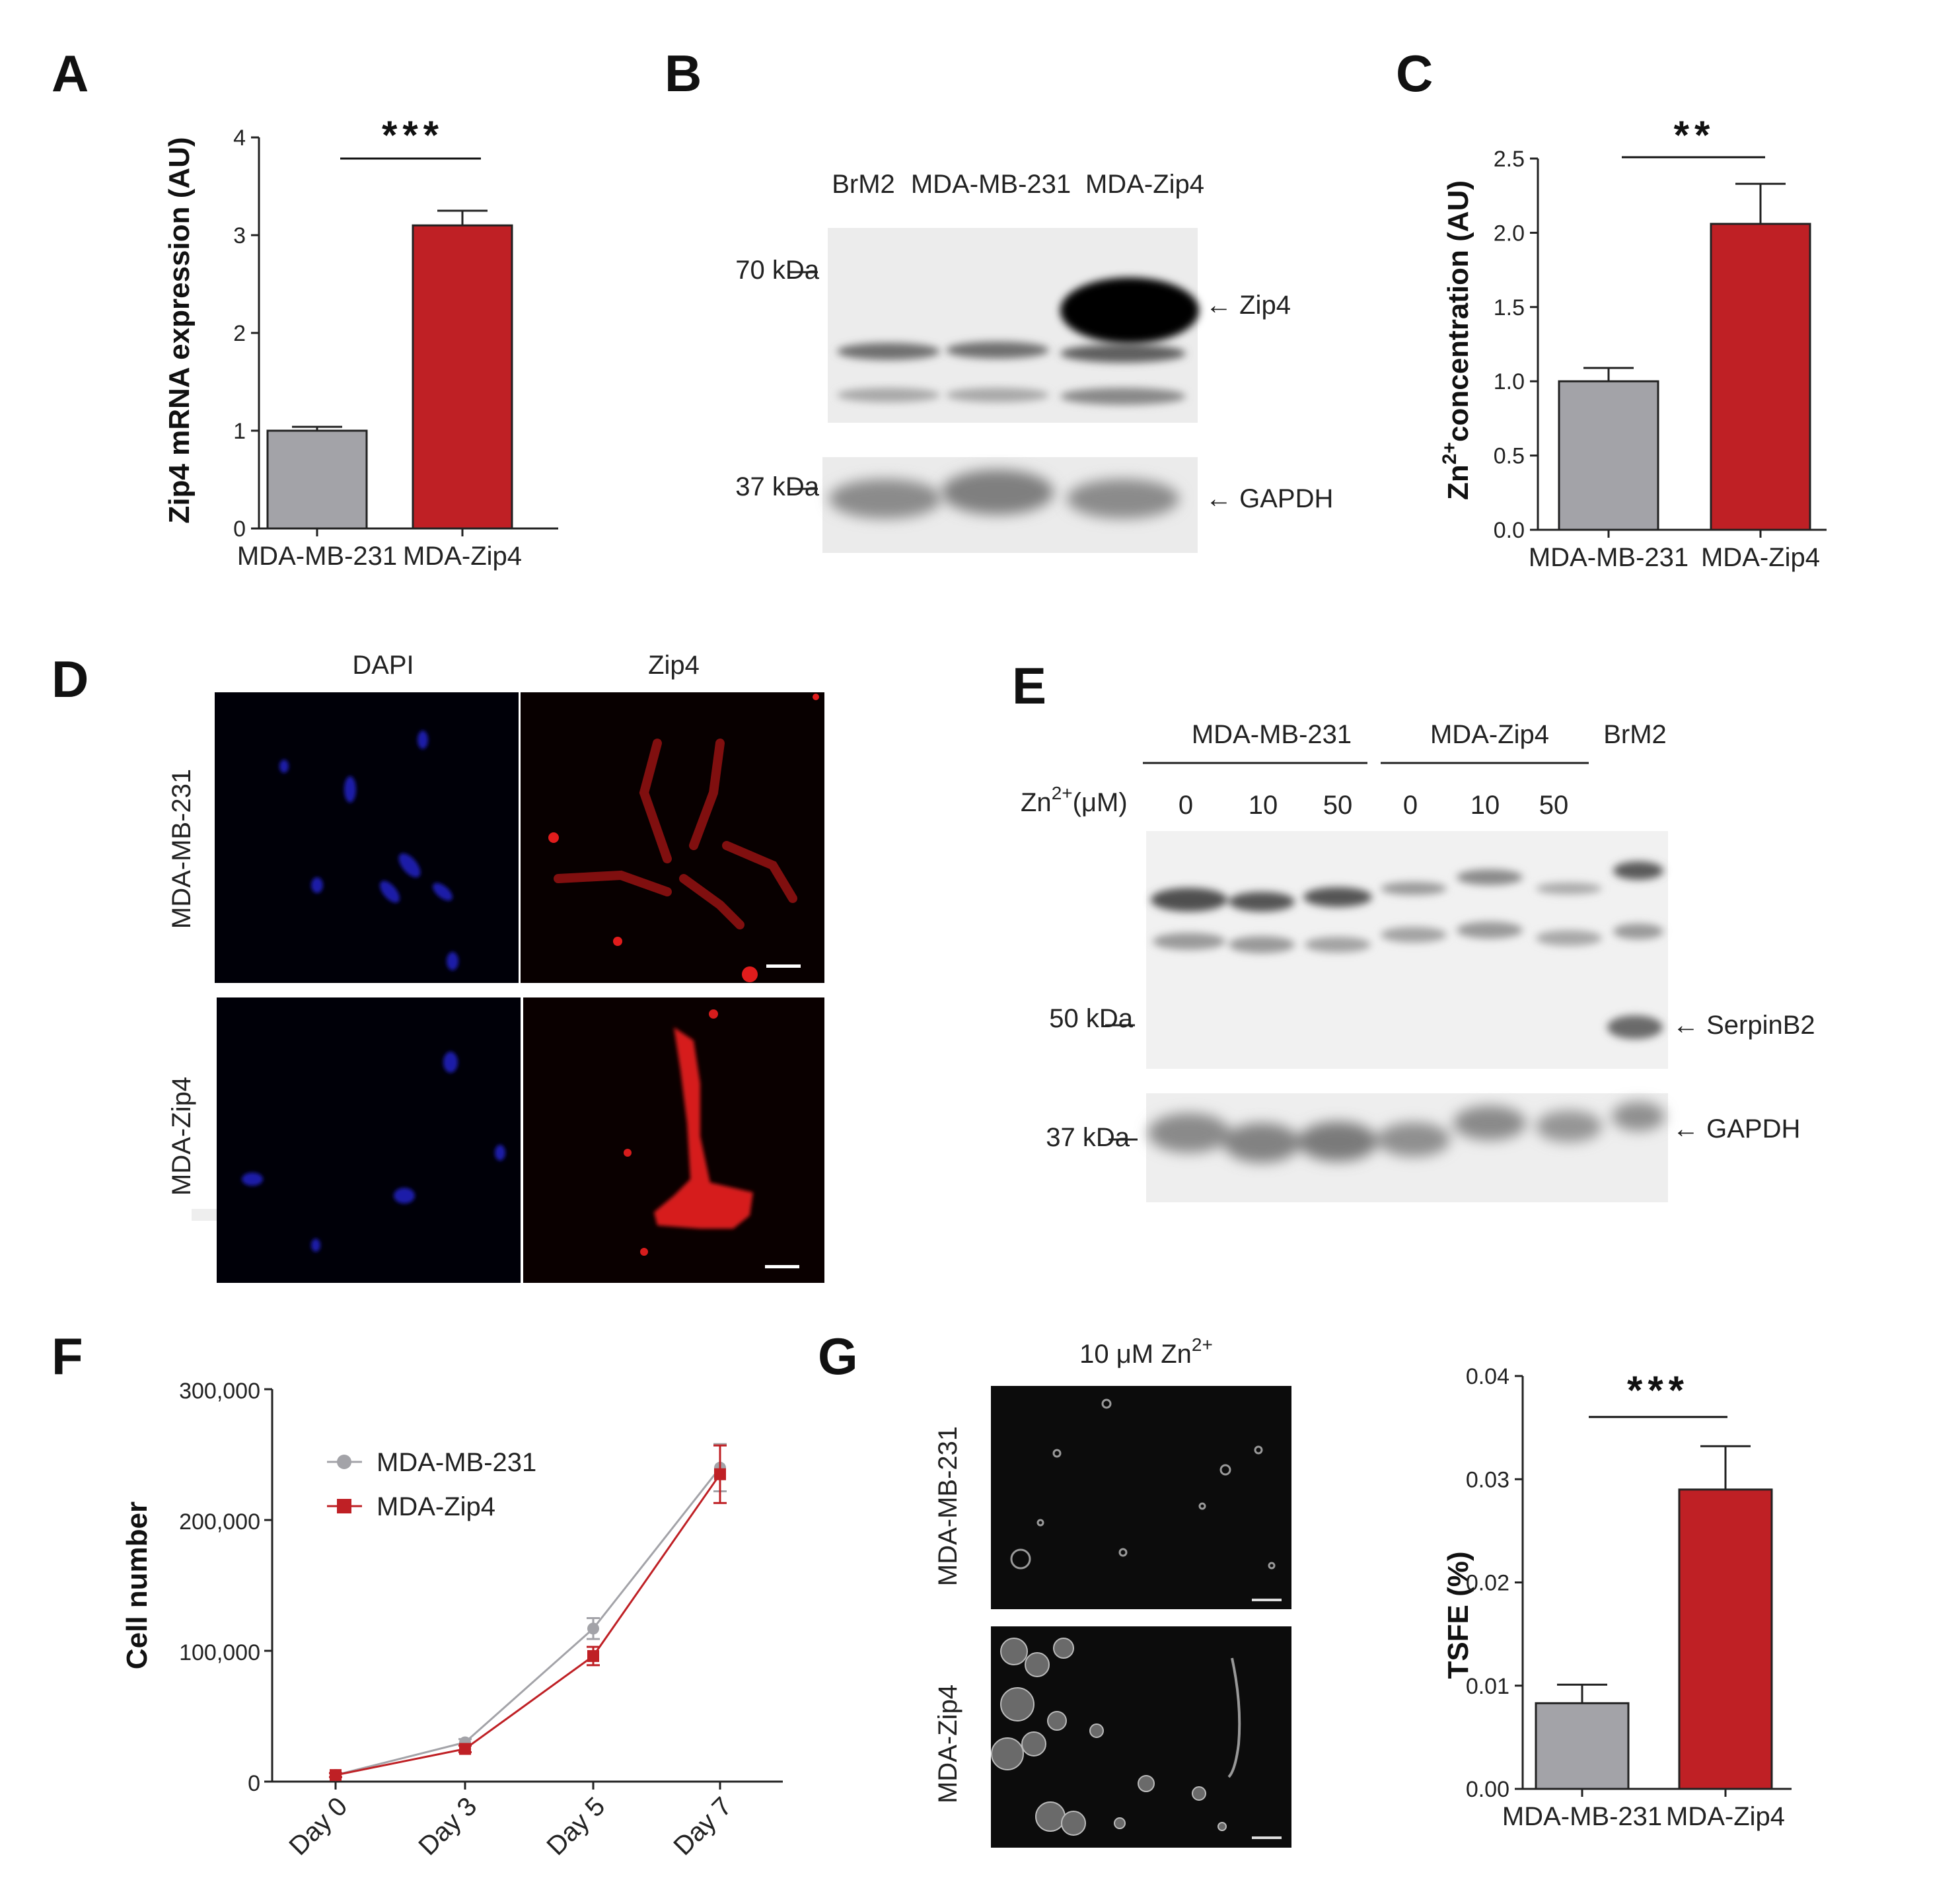 This screenshot has width=1960, height=1884. Describe the element at coordinates (239, 138) in the screenshot. I see `y-tick-label: 4` at that location.